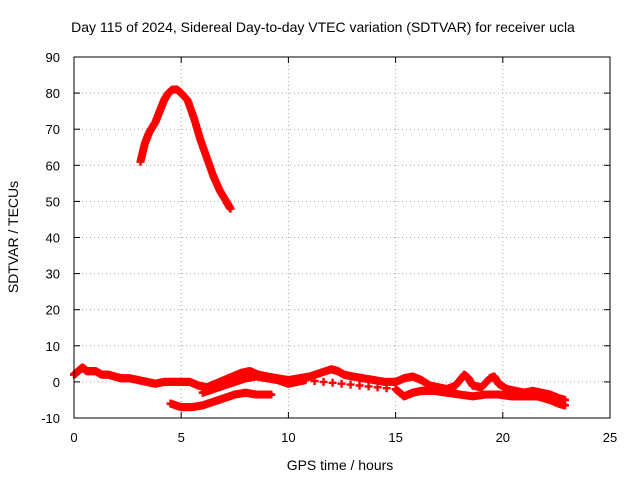  Describe the element at coordinates (13, 237) in the screenshot. I see `y-axis-label: SDTVAR / TECUs` at that location.